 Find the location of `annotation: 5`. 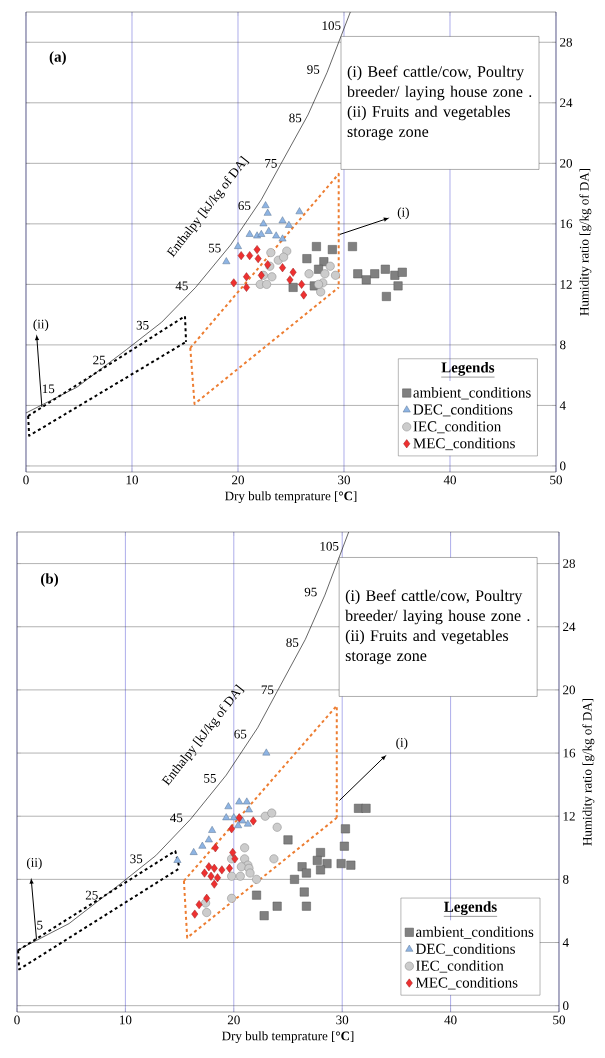

annotation: 5 is located at coordinates (40, 925).